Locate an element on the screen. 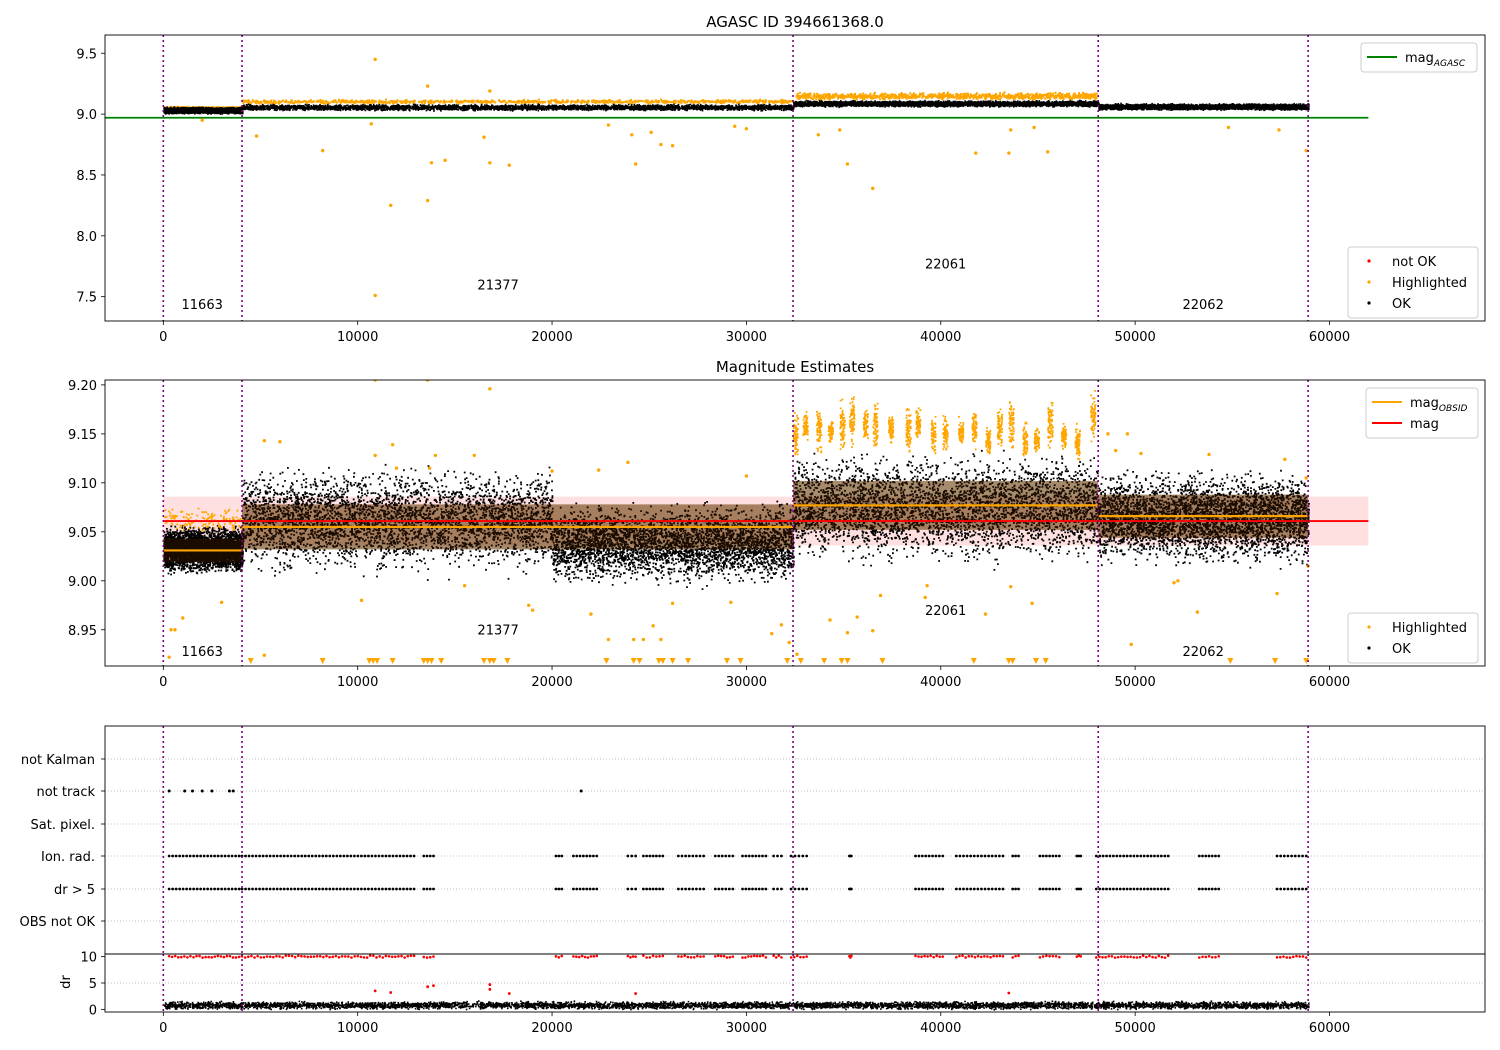 The image size is (1500, 1050). legend-label: not OK is located at coordinates (1414, 262).